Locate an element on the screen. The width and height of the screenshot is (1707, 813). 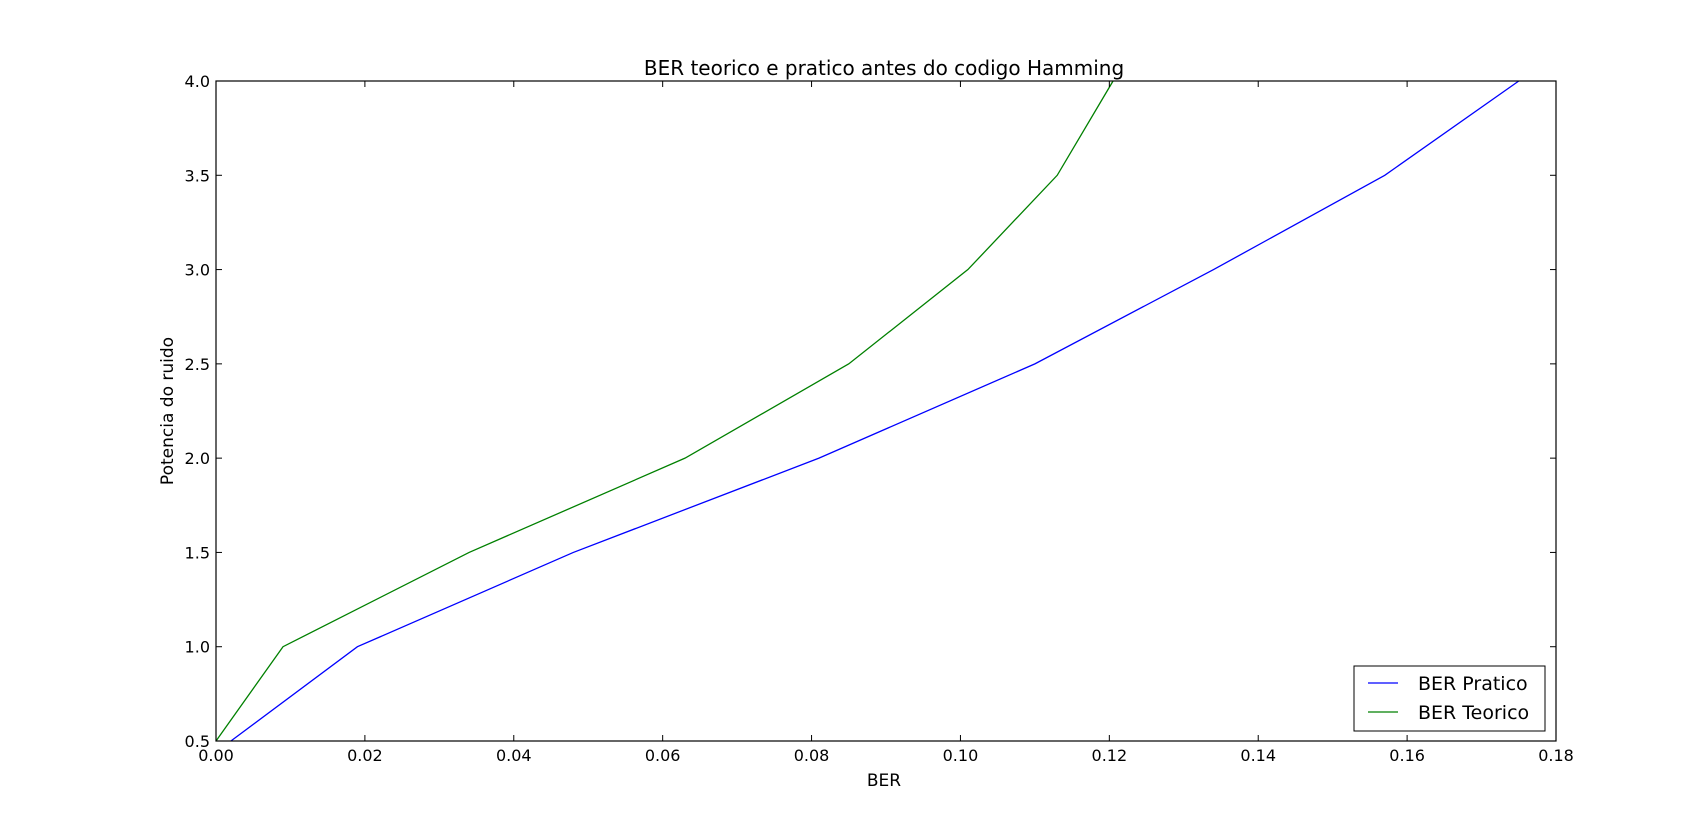
x-tick-label: 0.08 is located at coordinates (812, 755).